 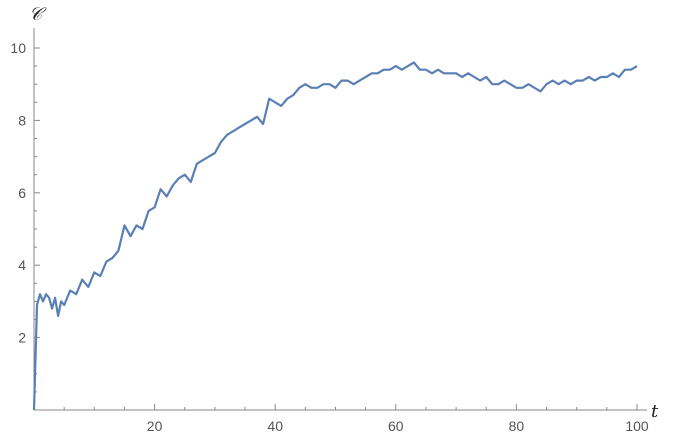 What do you see at coordinates (275, 426) in the screenshot?
I see `x-tick-label: 40` at bounding box center [275, 426].